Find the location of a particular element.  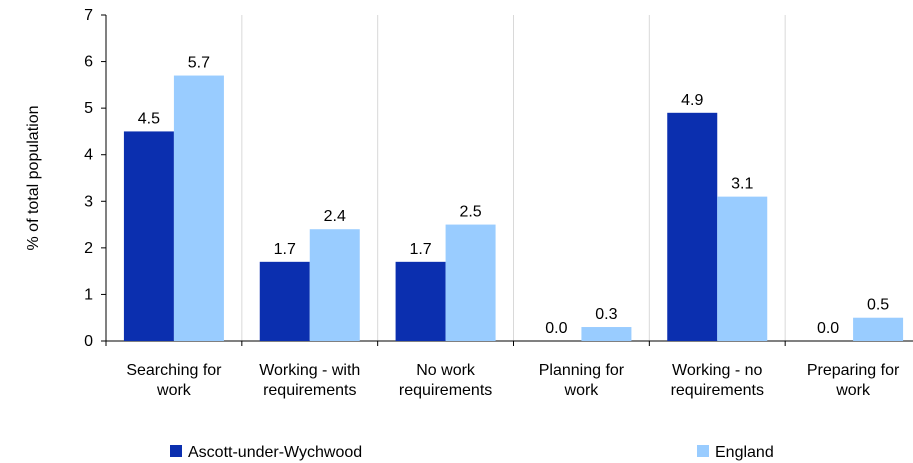

y-tick-label: 2 is located at coordinates (88, 248).